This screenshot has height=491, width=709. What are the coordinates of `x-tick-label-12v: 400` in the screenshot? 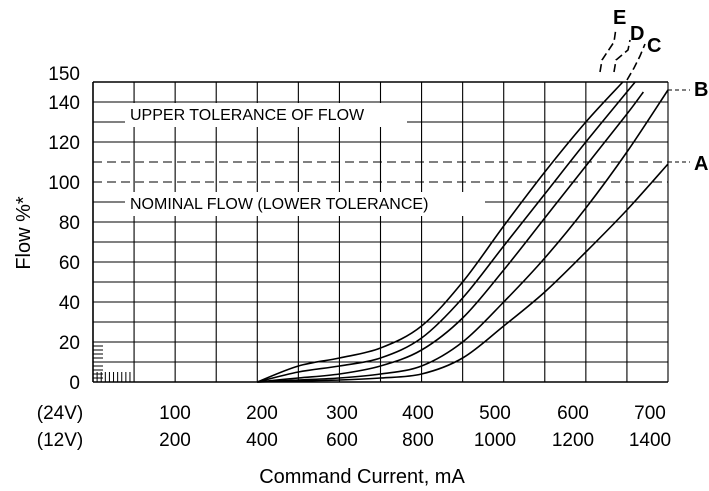 It's located at (262, 440).